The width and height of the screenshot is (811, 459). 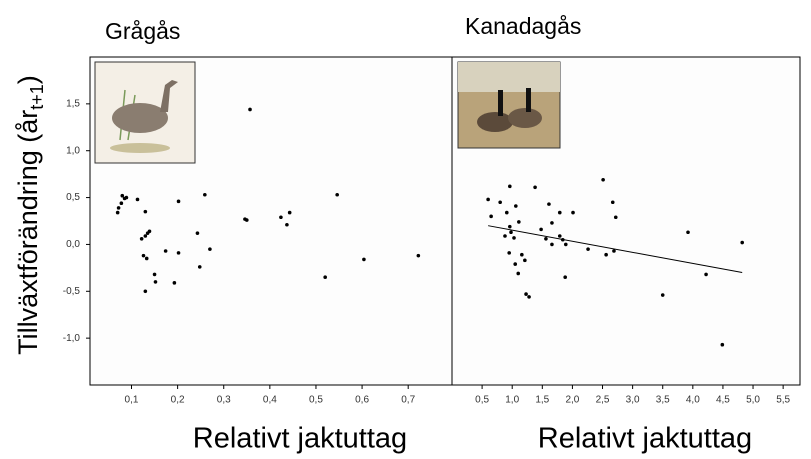 I want to click on x-tick-label: 1,0, so click(x=512, y=400).